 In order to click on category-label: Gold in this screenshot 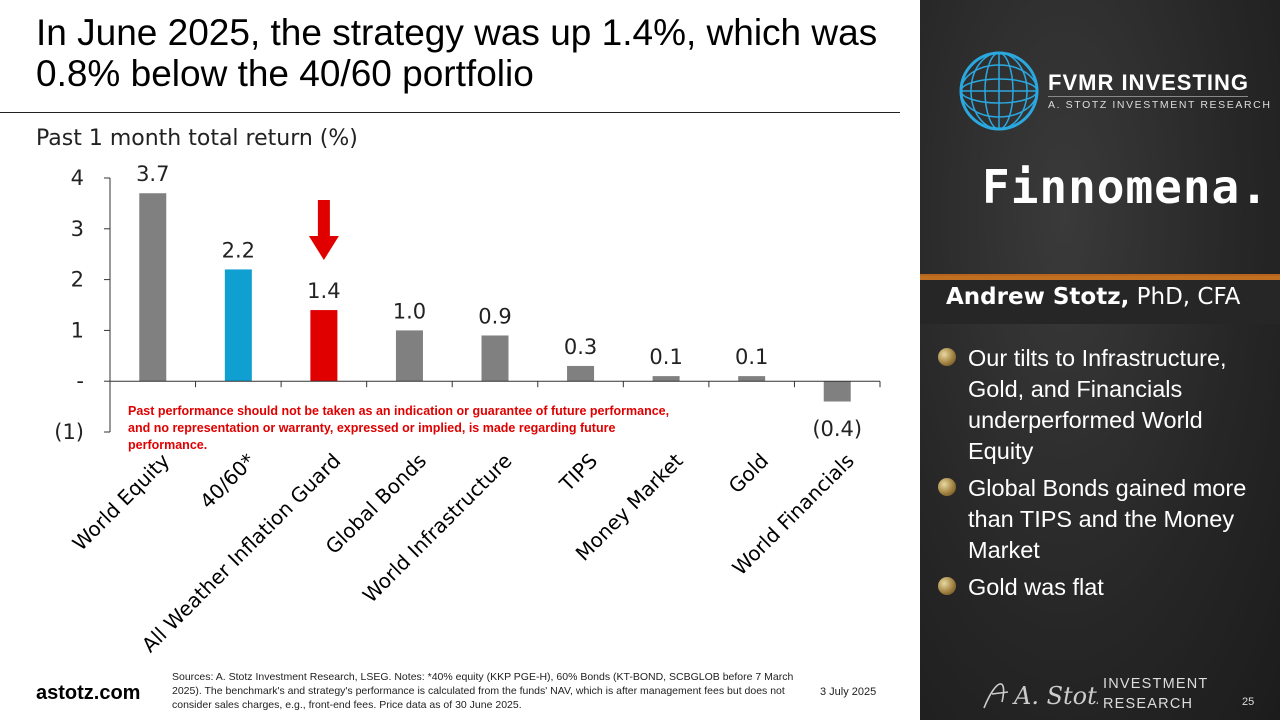, I will do `click(748, 473)`.